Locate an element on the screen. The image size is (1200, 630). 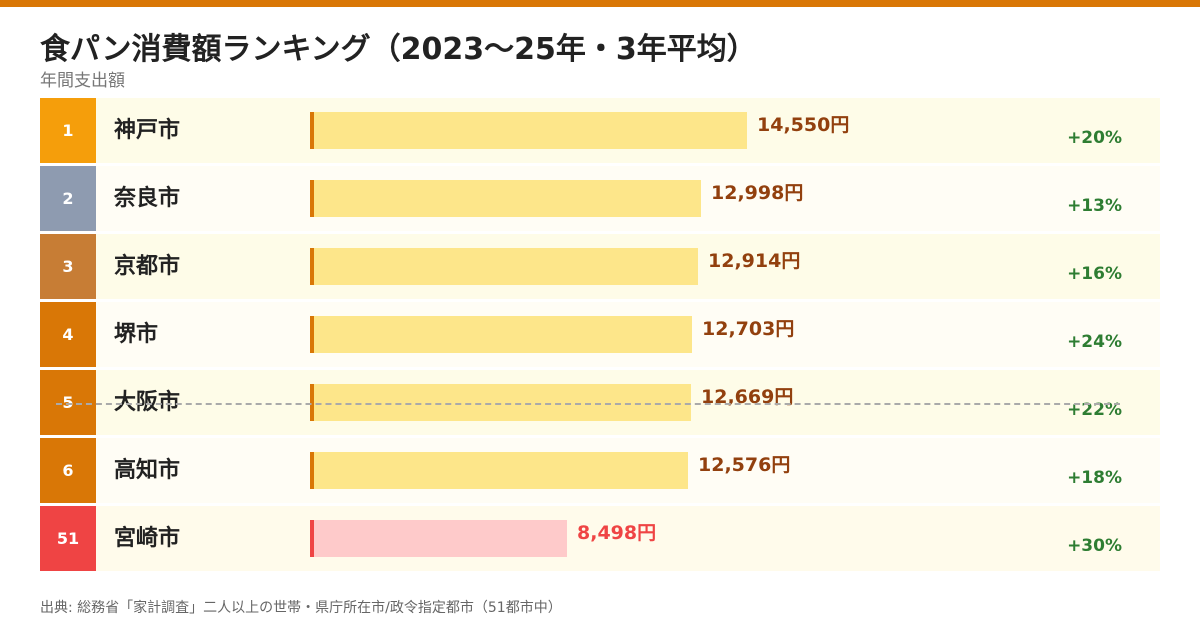
rank-badge: 1 is located at coordinates (68, 130).